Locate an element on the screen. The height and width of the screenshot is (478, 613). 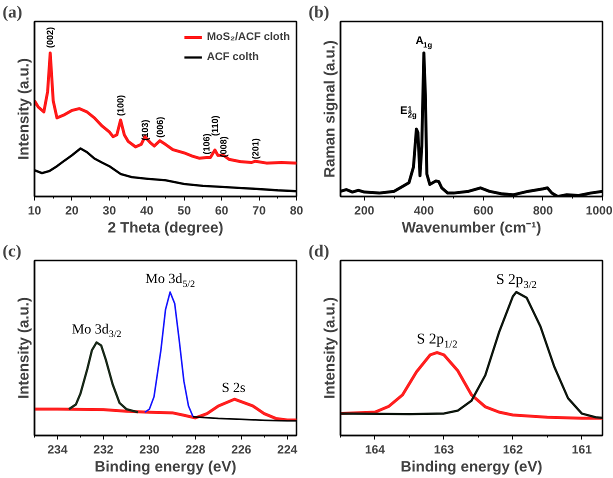
x-tick-label: 70 is located at coordinates (259, 211).